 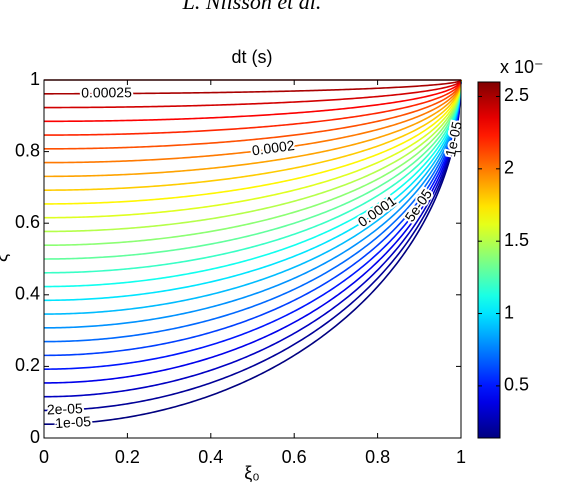 What do you see at coordinates (127, 457) in the screenshot?
I see `x-tick-label: 0.2` at bounding box center [127, 457].